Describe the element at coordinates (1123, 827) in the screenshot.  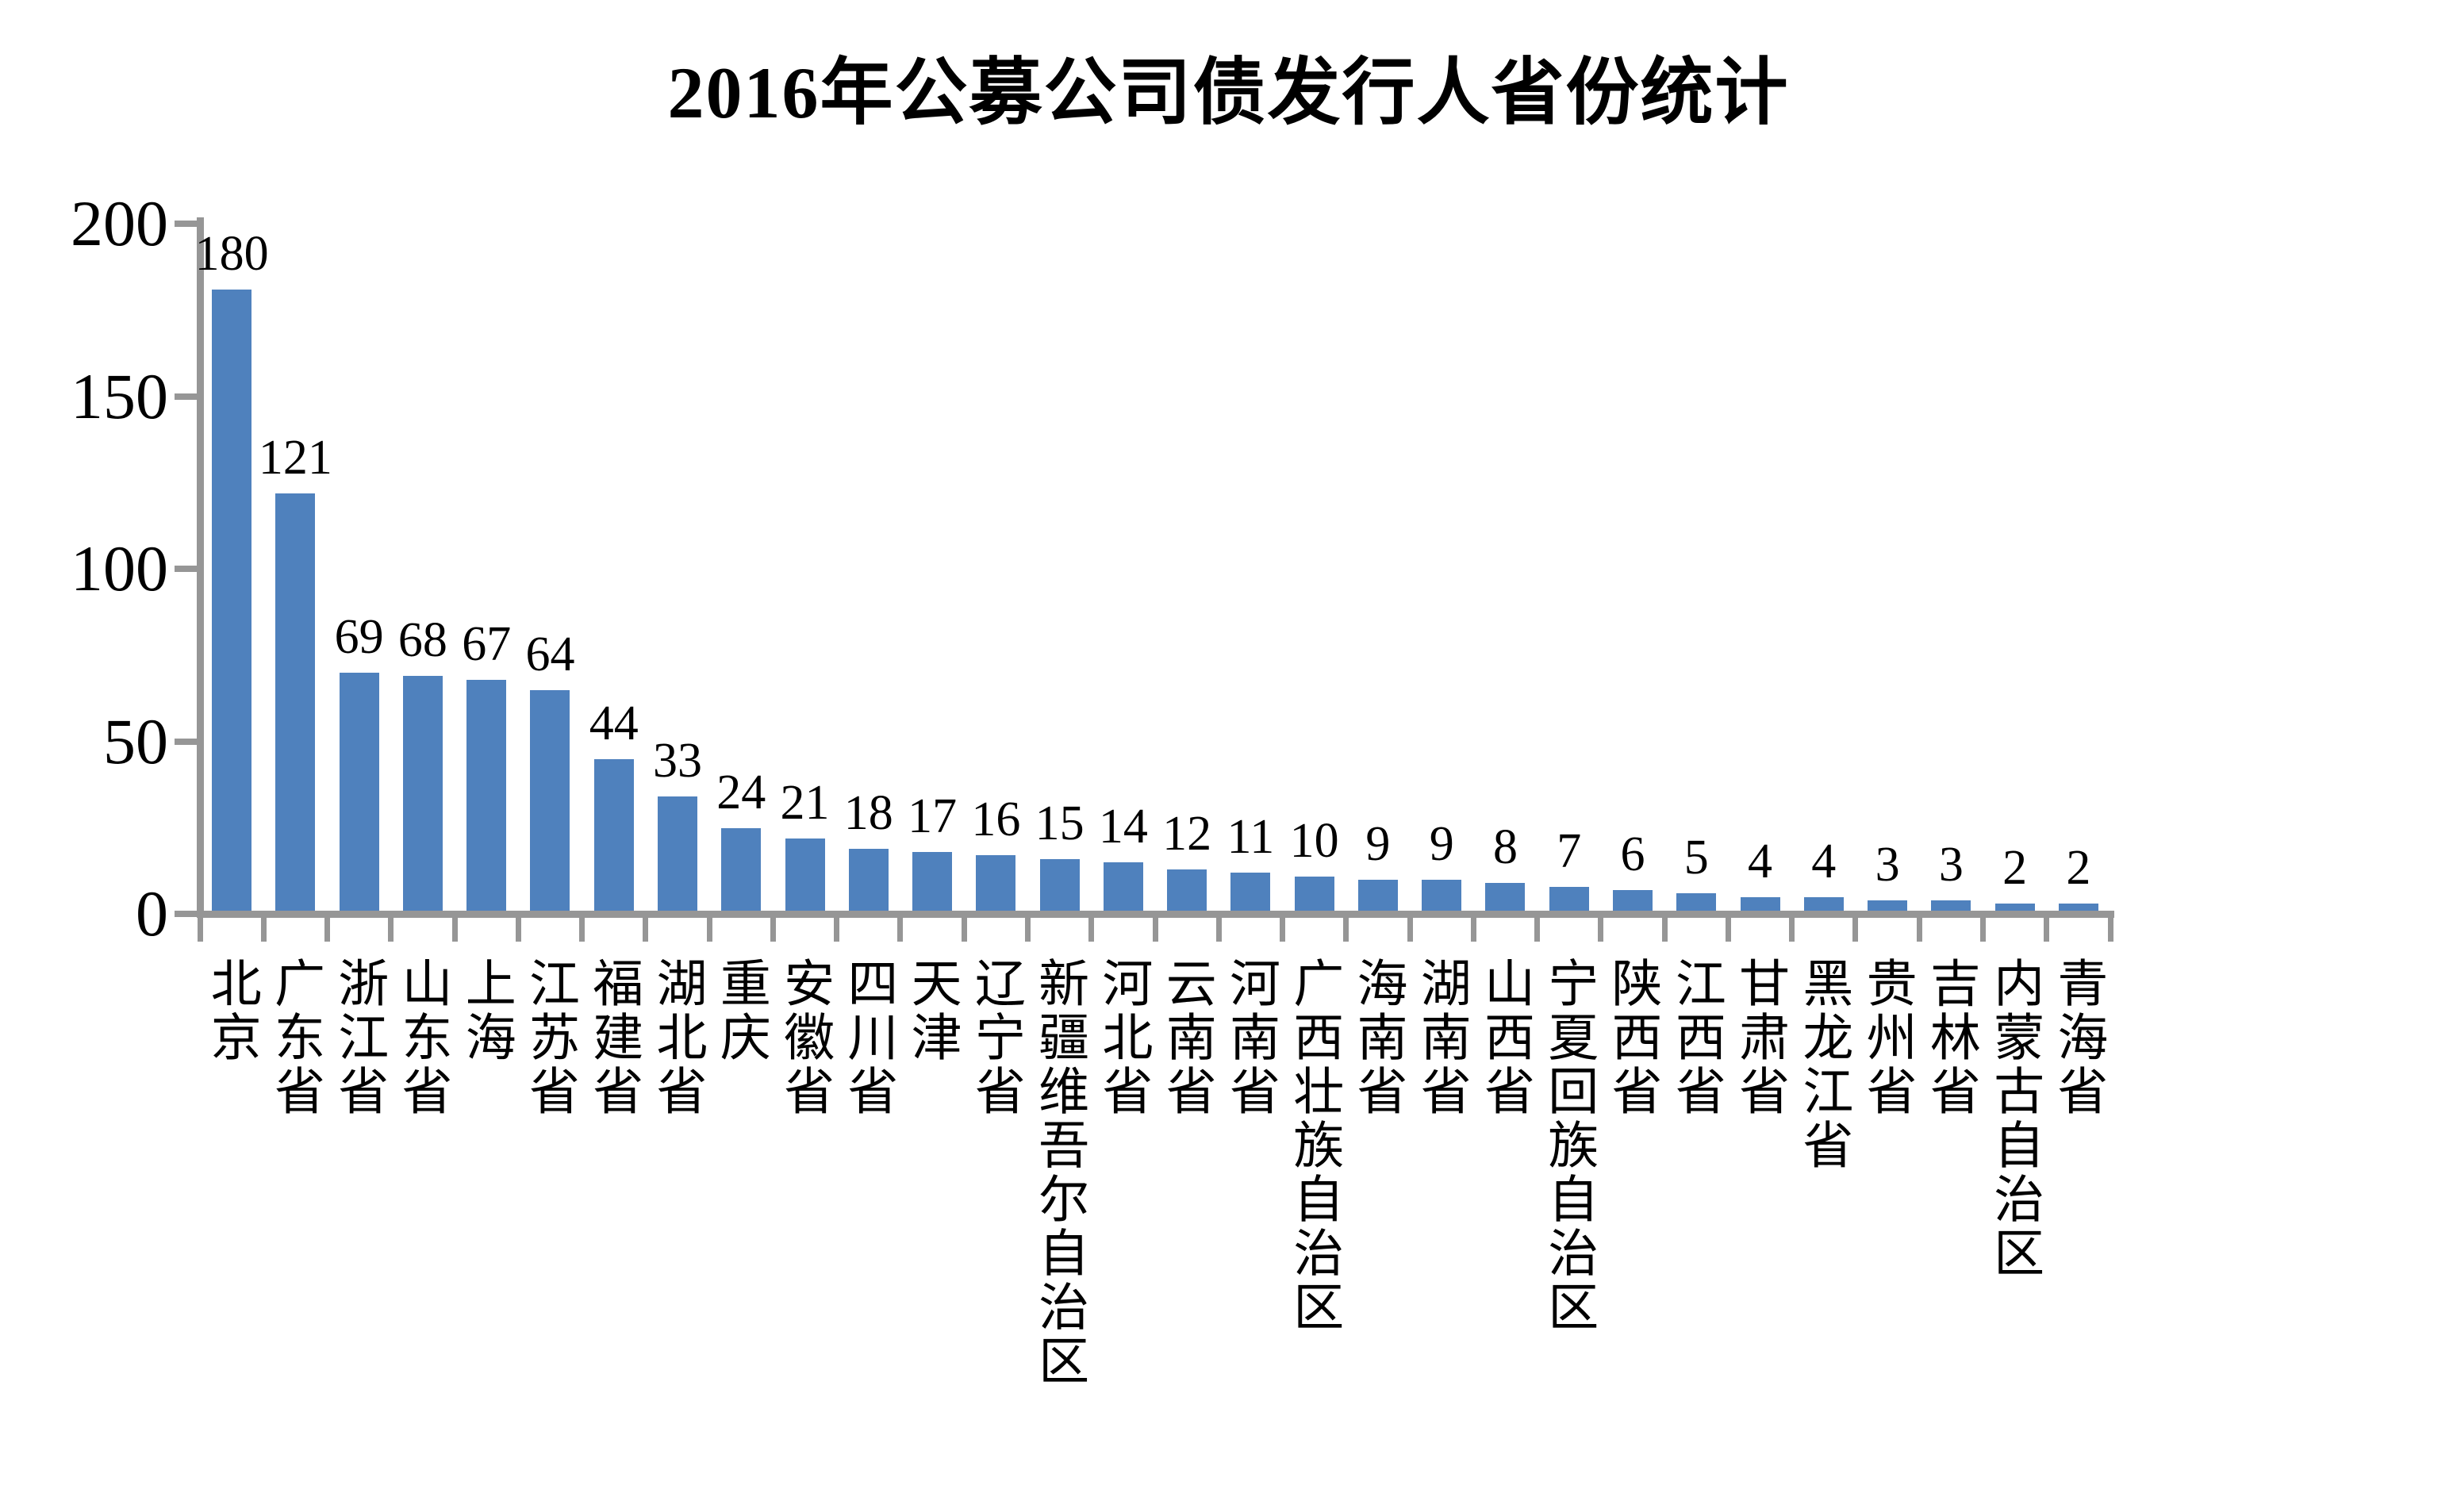
I see `bar-value-label: 14` at that location.